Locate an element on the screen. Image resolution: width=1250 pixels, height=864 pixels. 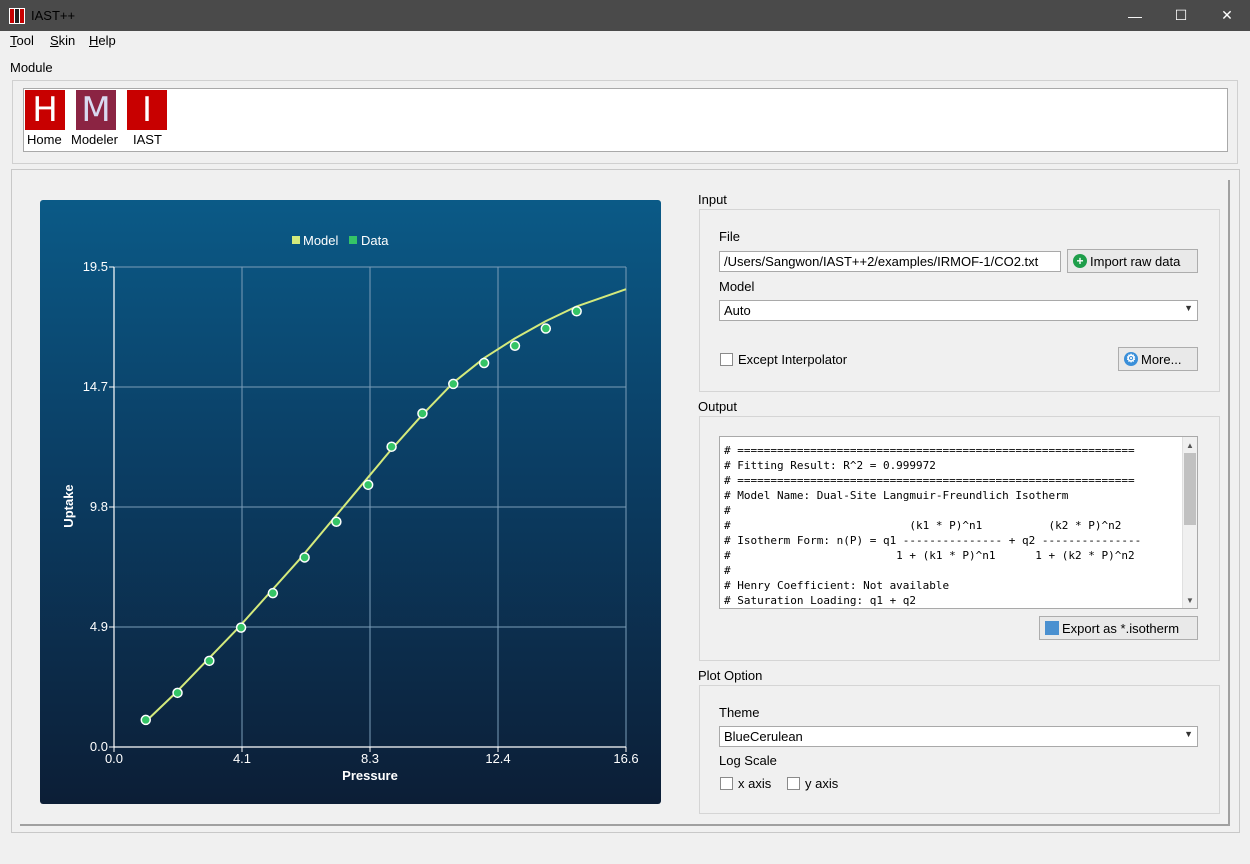
menu-tool: Tool is located at coordinates (22, 40).